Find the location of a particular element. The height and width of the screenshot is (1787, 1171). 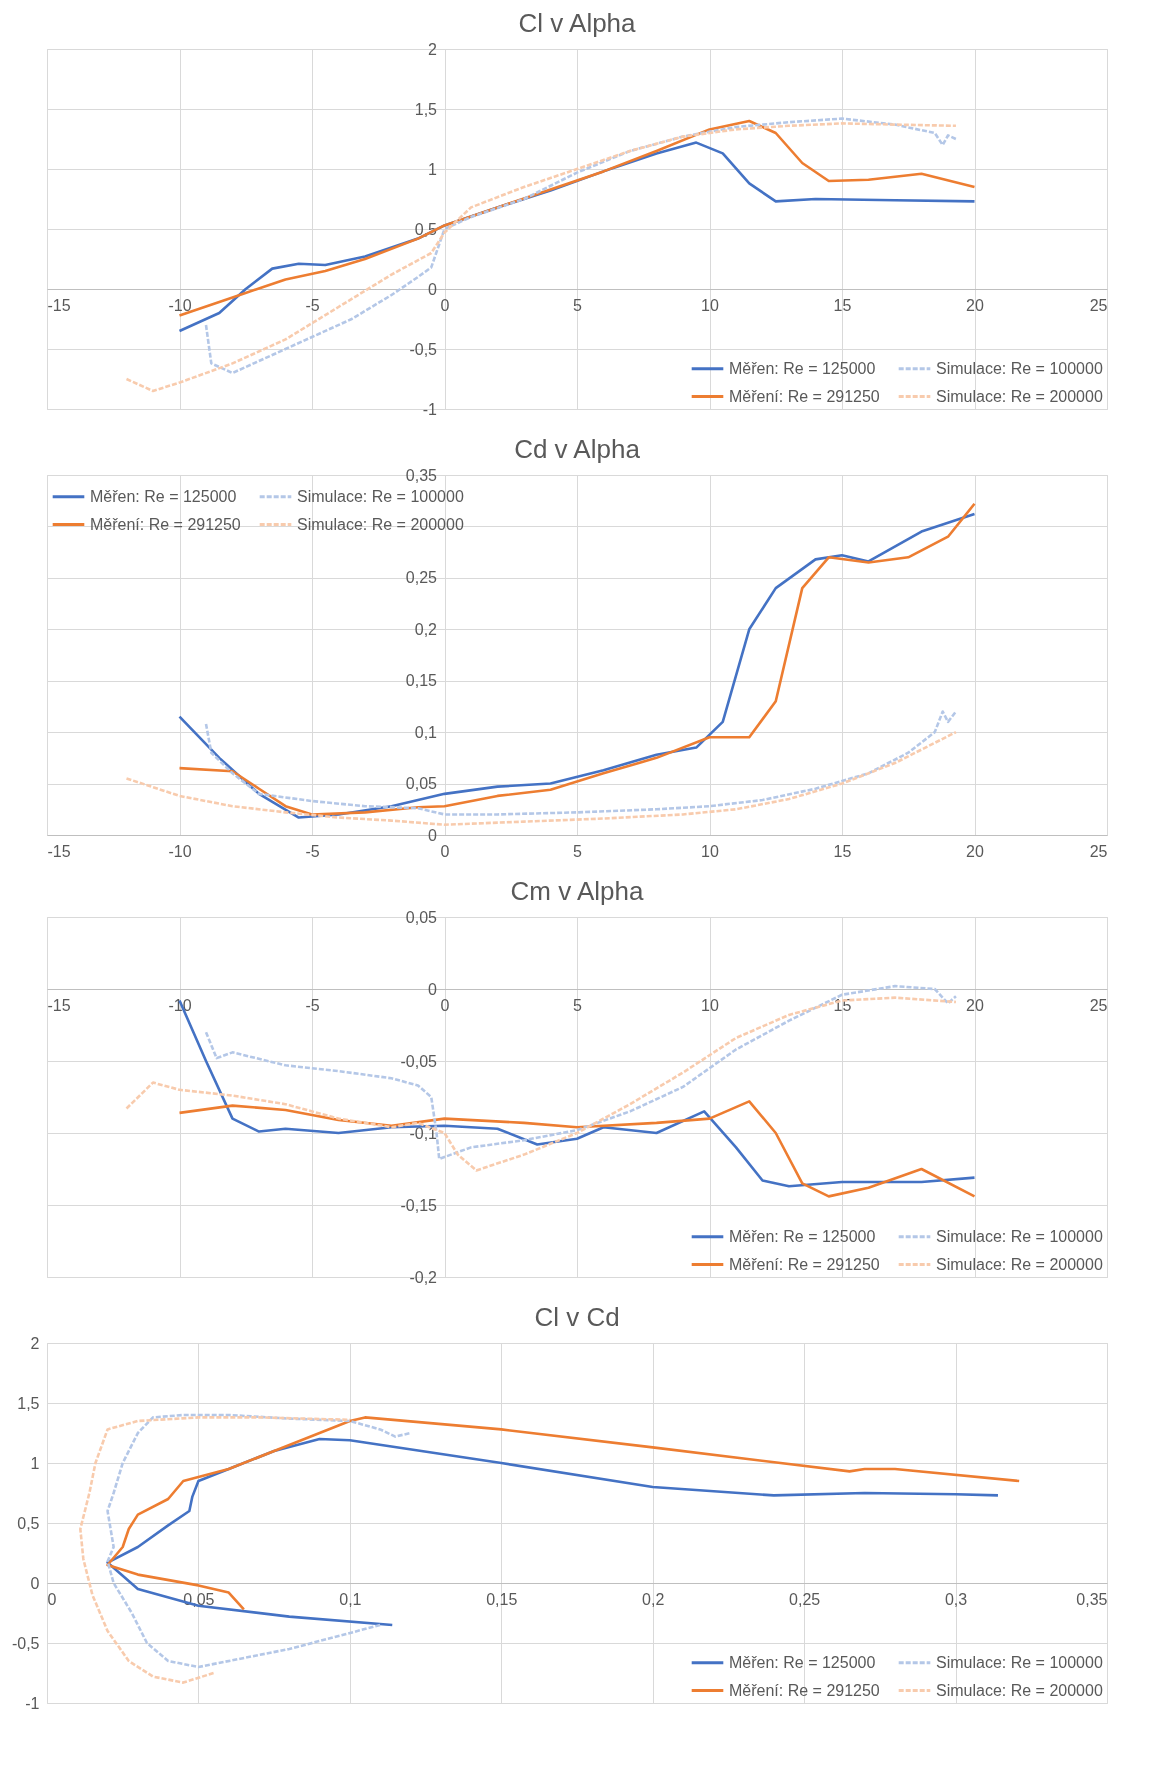

x-tick-label: 0,1 is located at coordinates (350, 1599).